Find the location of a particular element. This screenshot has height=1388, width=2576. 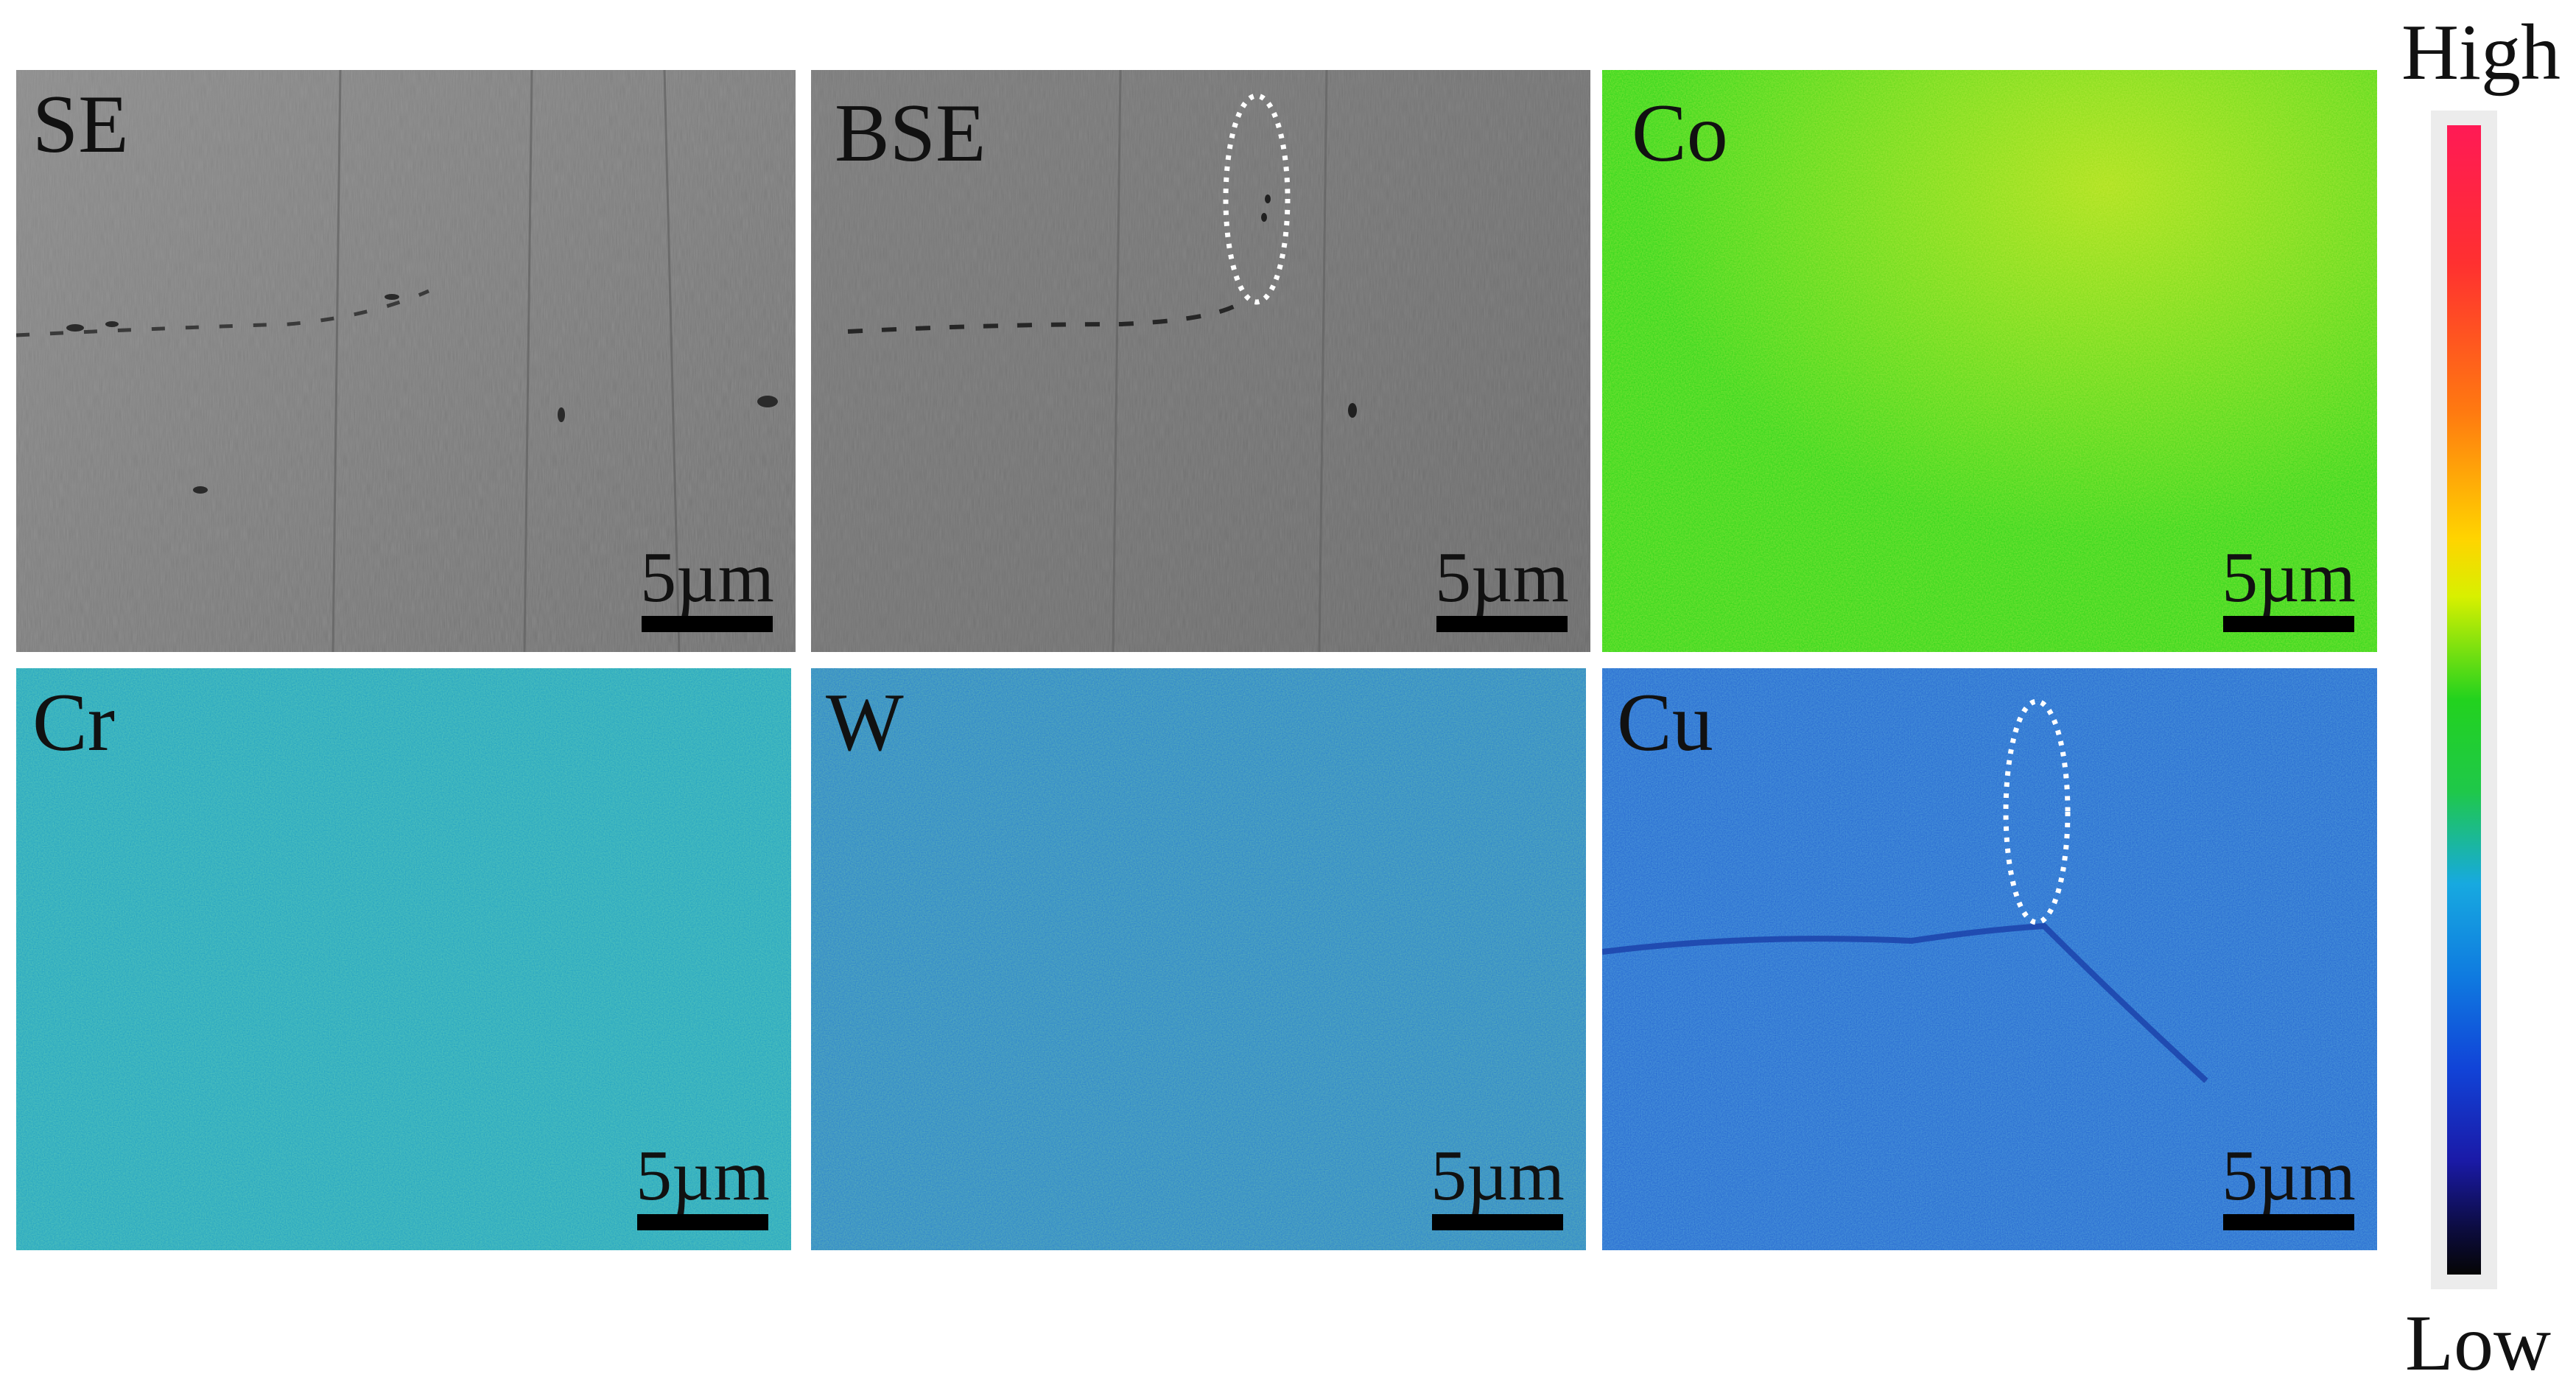

co-elemental-map is located at coordinates (1989, 361).